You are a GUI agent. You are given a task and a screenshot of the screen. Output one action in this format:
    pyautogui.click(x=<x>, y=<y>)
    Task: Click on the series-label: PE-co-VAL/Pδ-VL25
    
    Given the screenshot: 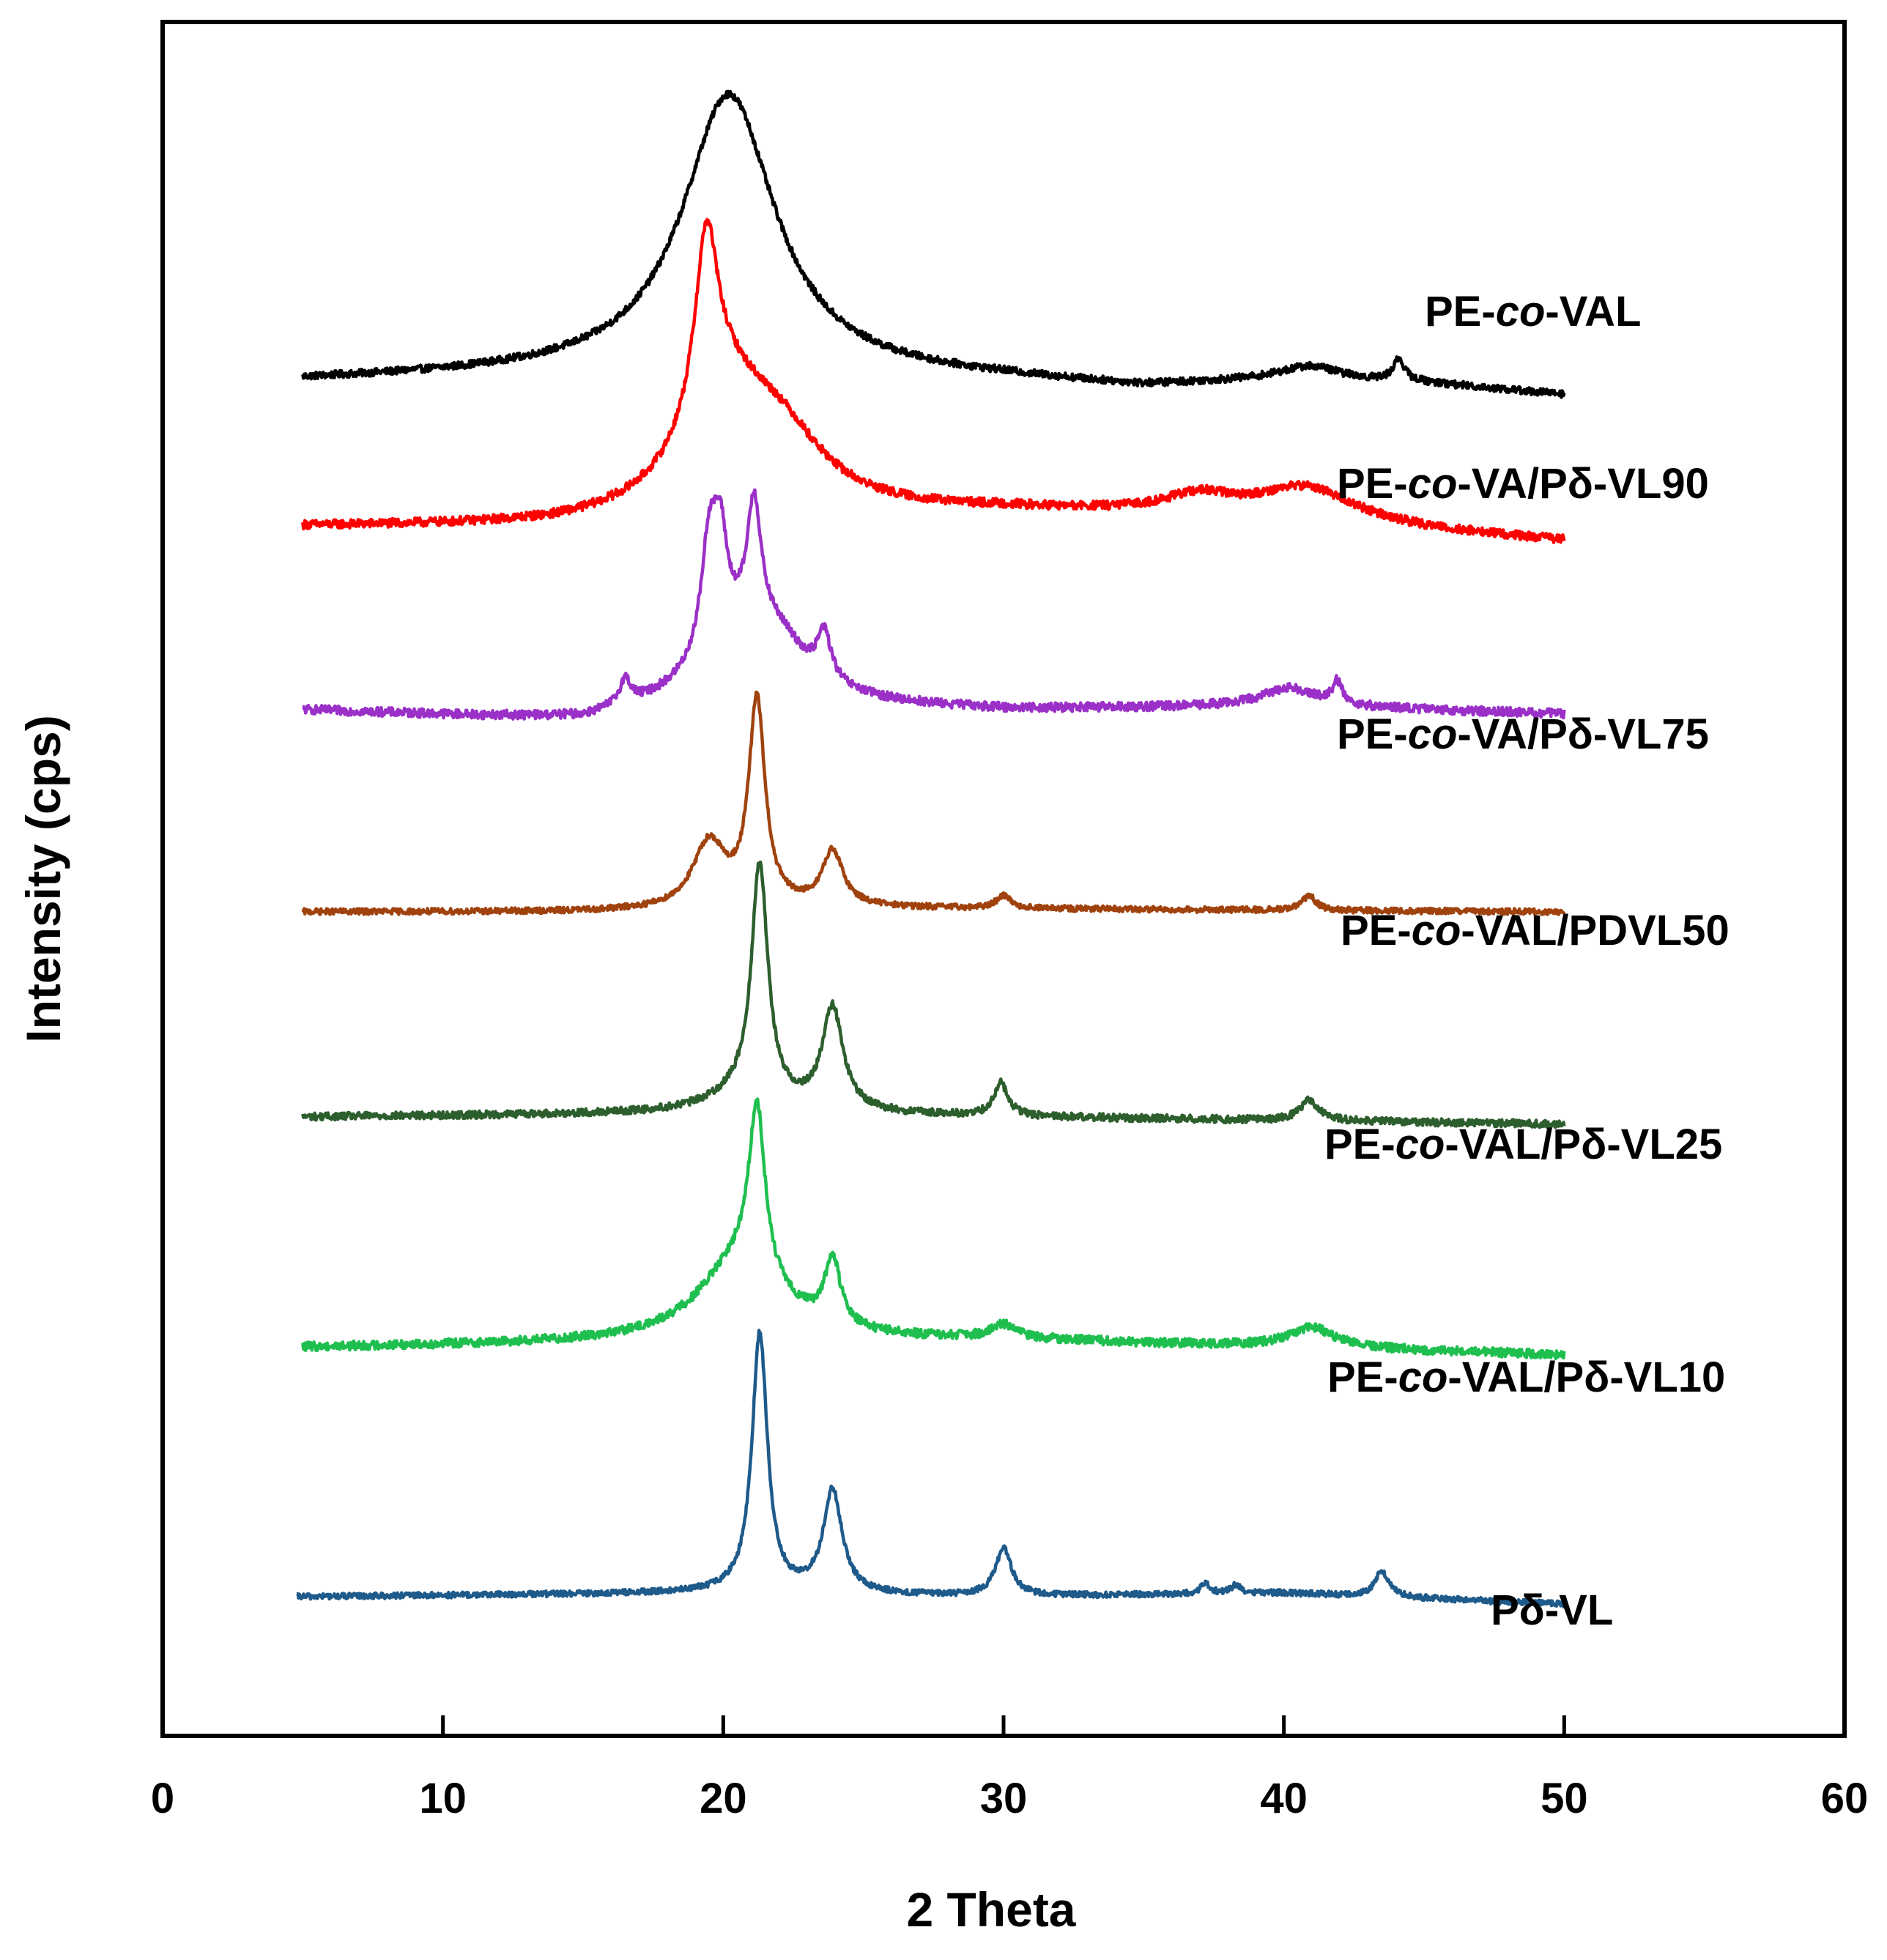 What is the action you would take?
    pyautogui.click(x=1523, y=1144)
    